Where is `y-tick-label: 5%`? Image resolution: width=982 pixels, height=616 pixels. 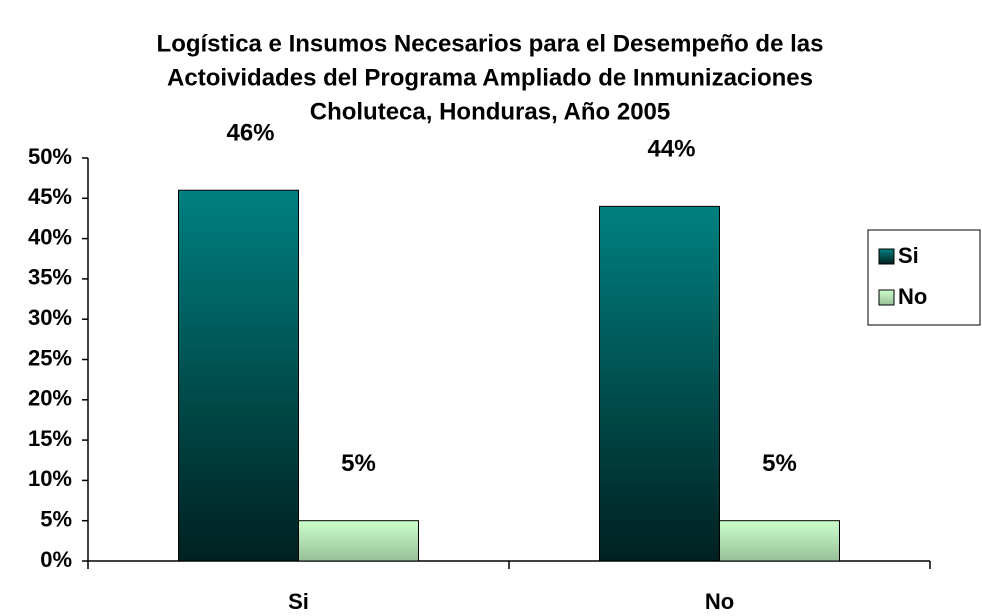
y-tick-label: 5% is located at coordinates (56, 519).